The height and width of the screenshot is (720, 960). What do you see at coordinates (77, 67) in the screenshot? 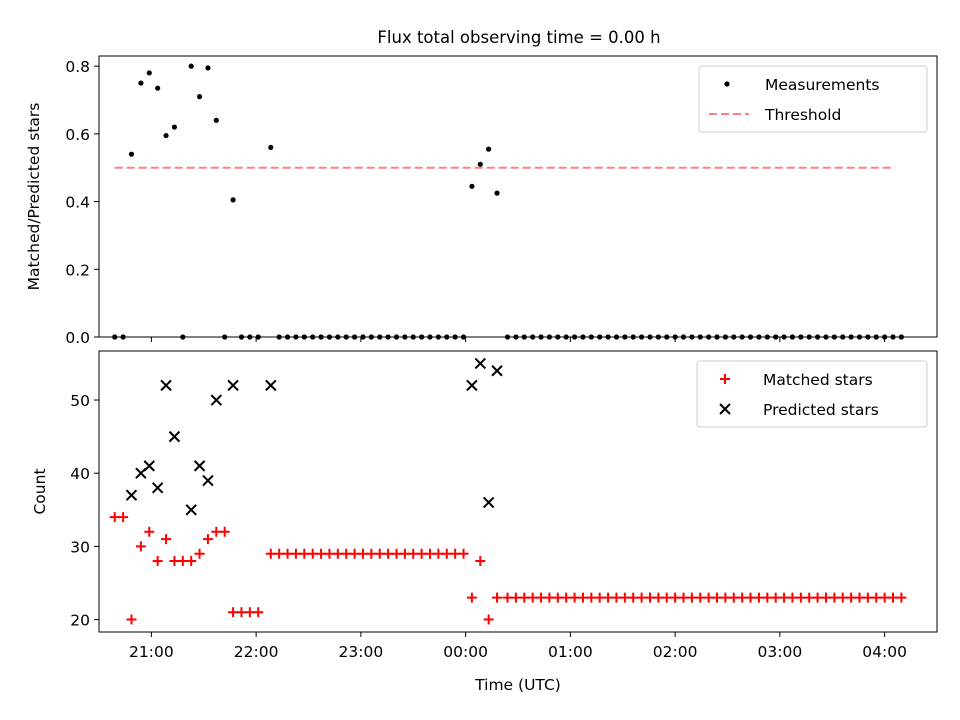
I see `y-tick-label: 0.8` at bounding box center [77, 67].